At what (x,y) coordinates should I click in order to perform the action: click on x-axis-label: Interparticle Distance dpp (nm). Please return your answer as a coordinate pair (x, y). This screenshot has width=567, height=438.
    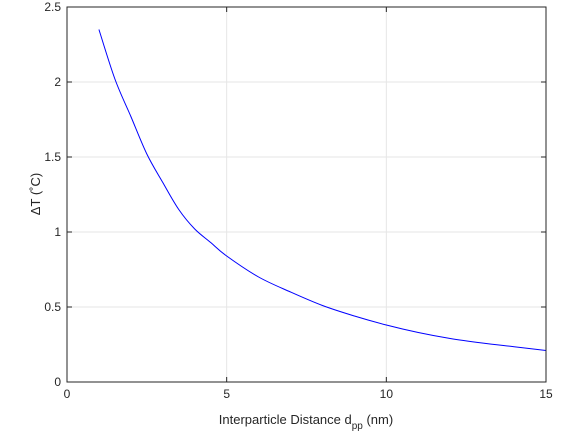
    Looking at the image, I should click on (306, 422).